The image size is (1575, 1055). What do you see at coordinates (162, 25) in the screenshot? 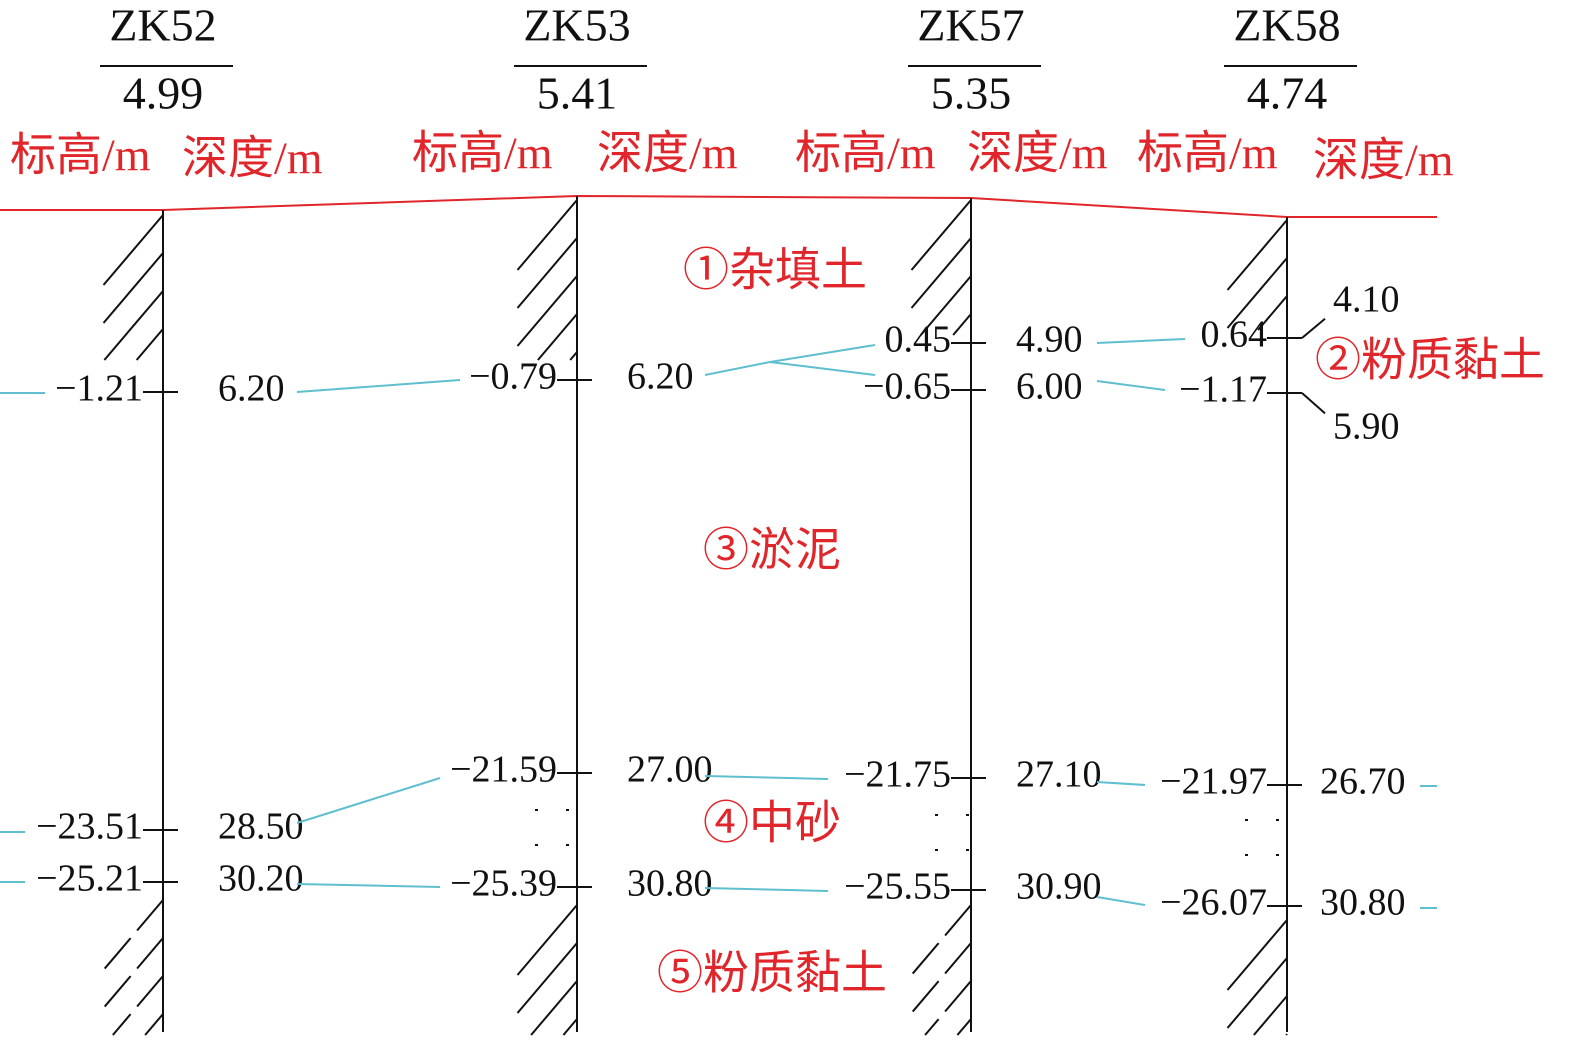
I see `borehole-name: ZK52` at bounding box center [162, 25].